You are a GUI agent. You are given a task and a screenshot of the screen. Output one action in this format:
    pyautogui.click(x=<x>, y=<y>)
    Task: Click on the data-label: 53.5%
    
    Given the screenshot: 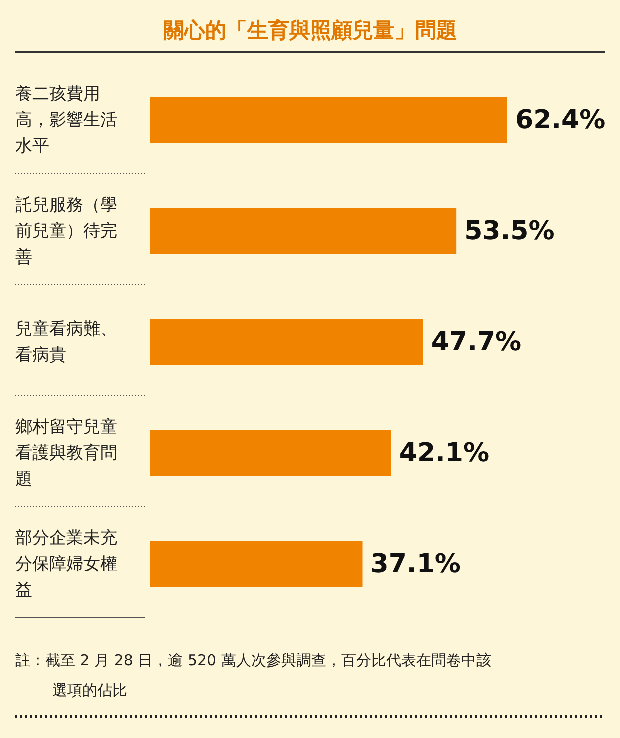 What is the action you would take?
    pyautogui.click(x=509, y=231)
    